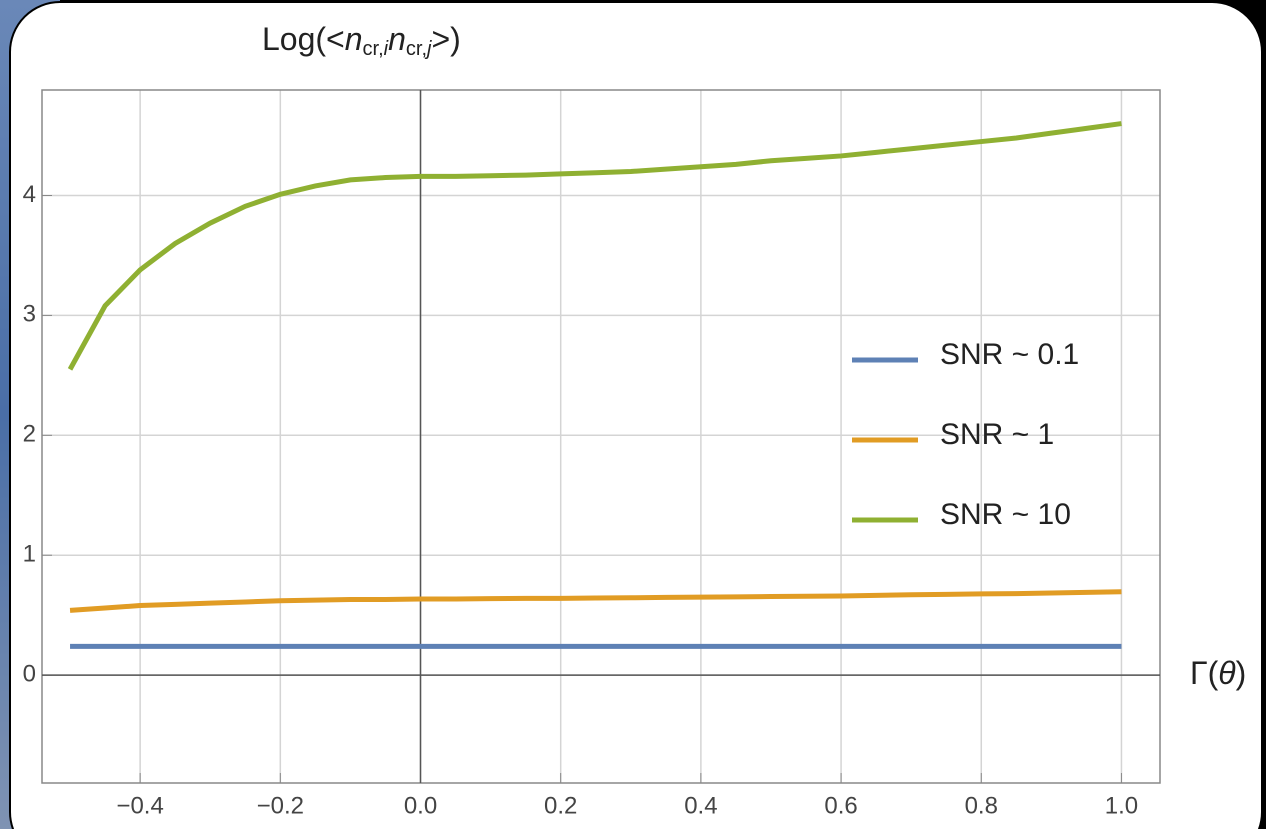 This screenshot has width=1266, height=829. Describe the element at coordinates (29, 434) in the screenshot. I see `y-tick-label: 2` at that location.